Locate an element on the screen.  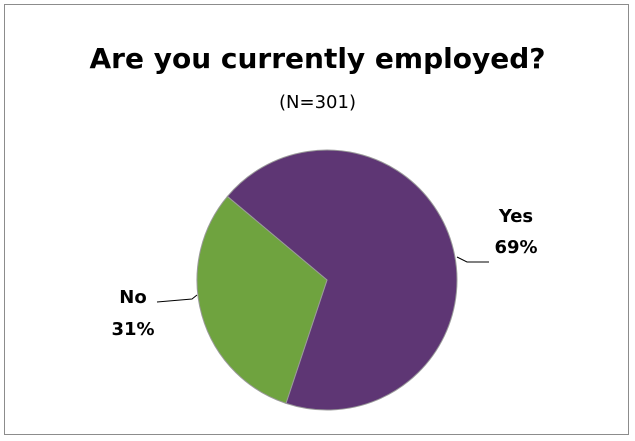
slice-label-yes: Yes is located at coordinates (515, 216).